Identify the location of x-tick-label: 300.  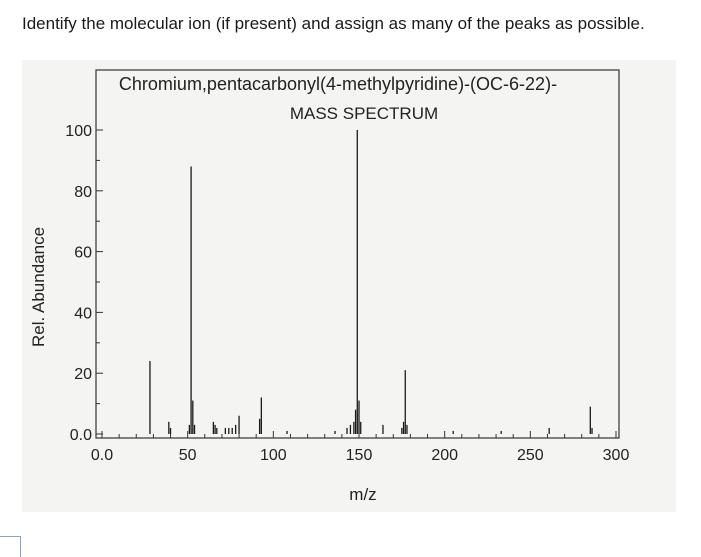
(616, 455).